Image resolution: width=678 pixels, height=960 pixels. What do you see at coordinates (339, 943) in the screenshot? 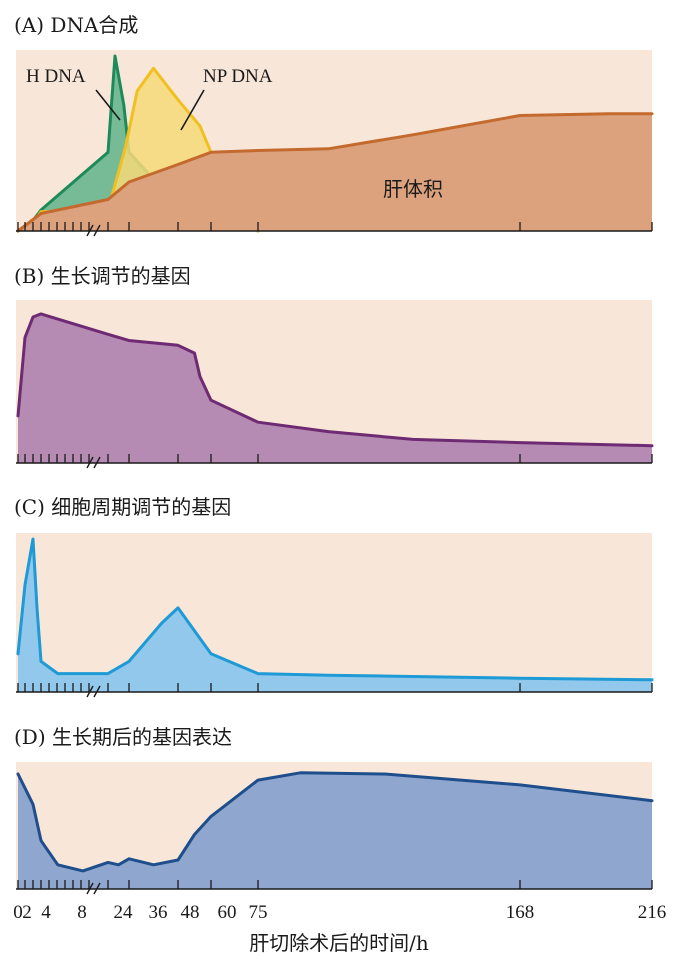
I see `x-axis-title: 肝切除术后的时间/h` at bounding box center [339, 943].